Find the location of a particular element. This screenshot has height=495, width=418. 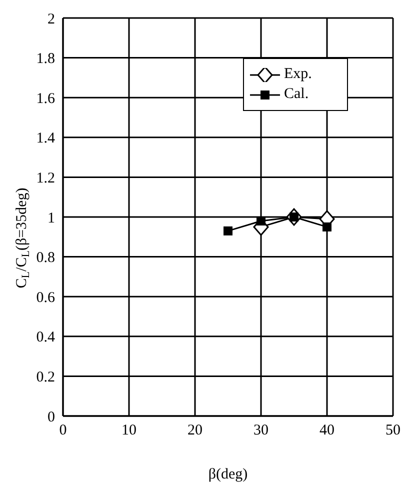

y-tick-label: 1.2 is located at coordinates (45, 178).